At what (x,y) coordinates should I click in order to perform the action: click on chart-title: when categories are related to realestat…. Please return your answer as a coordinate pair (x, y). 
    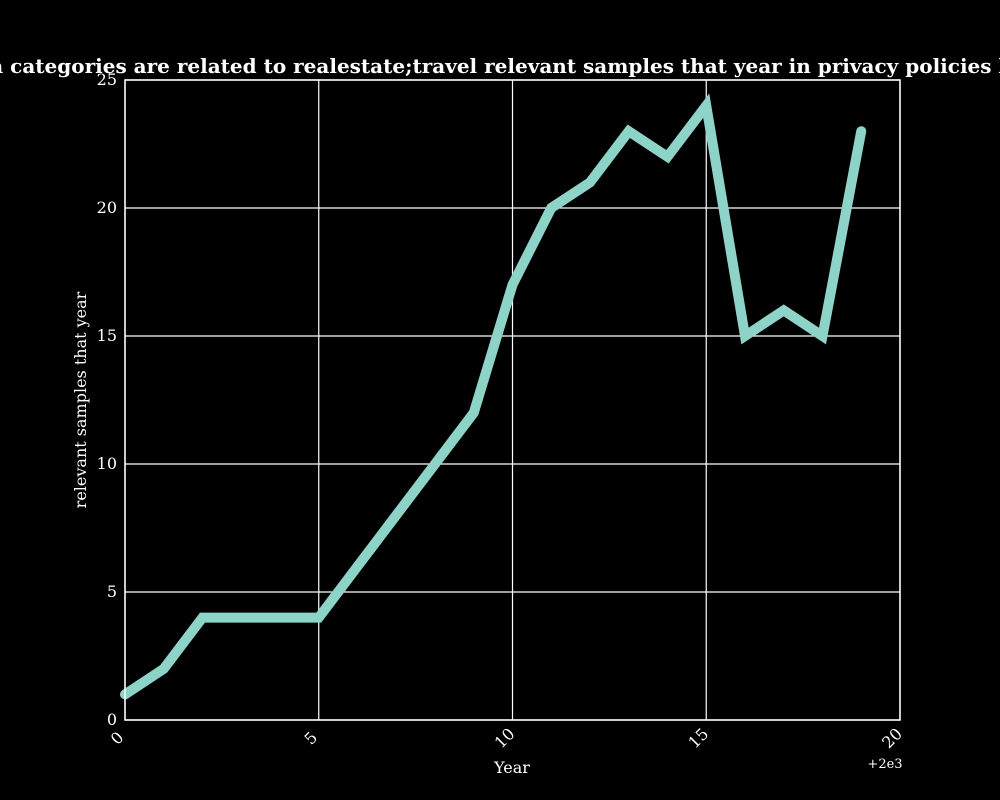
    Looking at the image, I should click on (500, 66).